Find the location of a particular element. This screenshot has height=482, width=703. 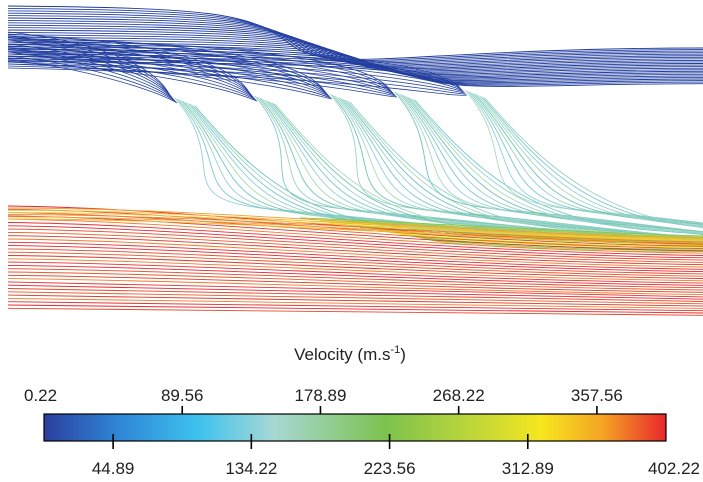

legend-top-ticks: 0.22 89.56 178.89 268.22 357.56 is located at coordinates (323, 403).